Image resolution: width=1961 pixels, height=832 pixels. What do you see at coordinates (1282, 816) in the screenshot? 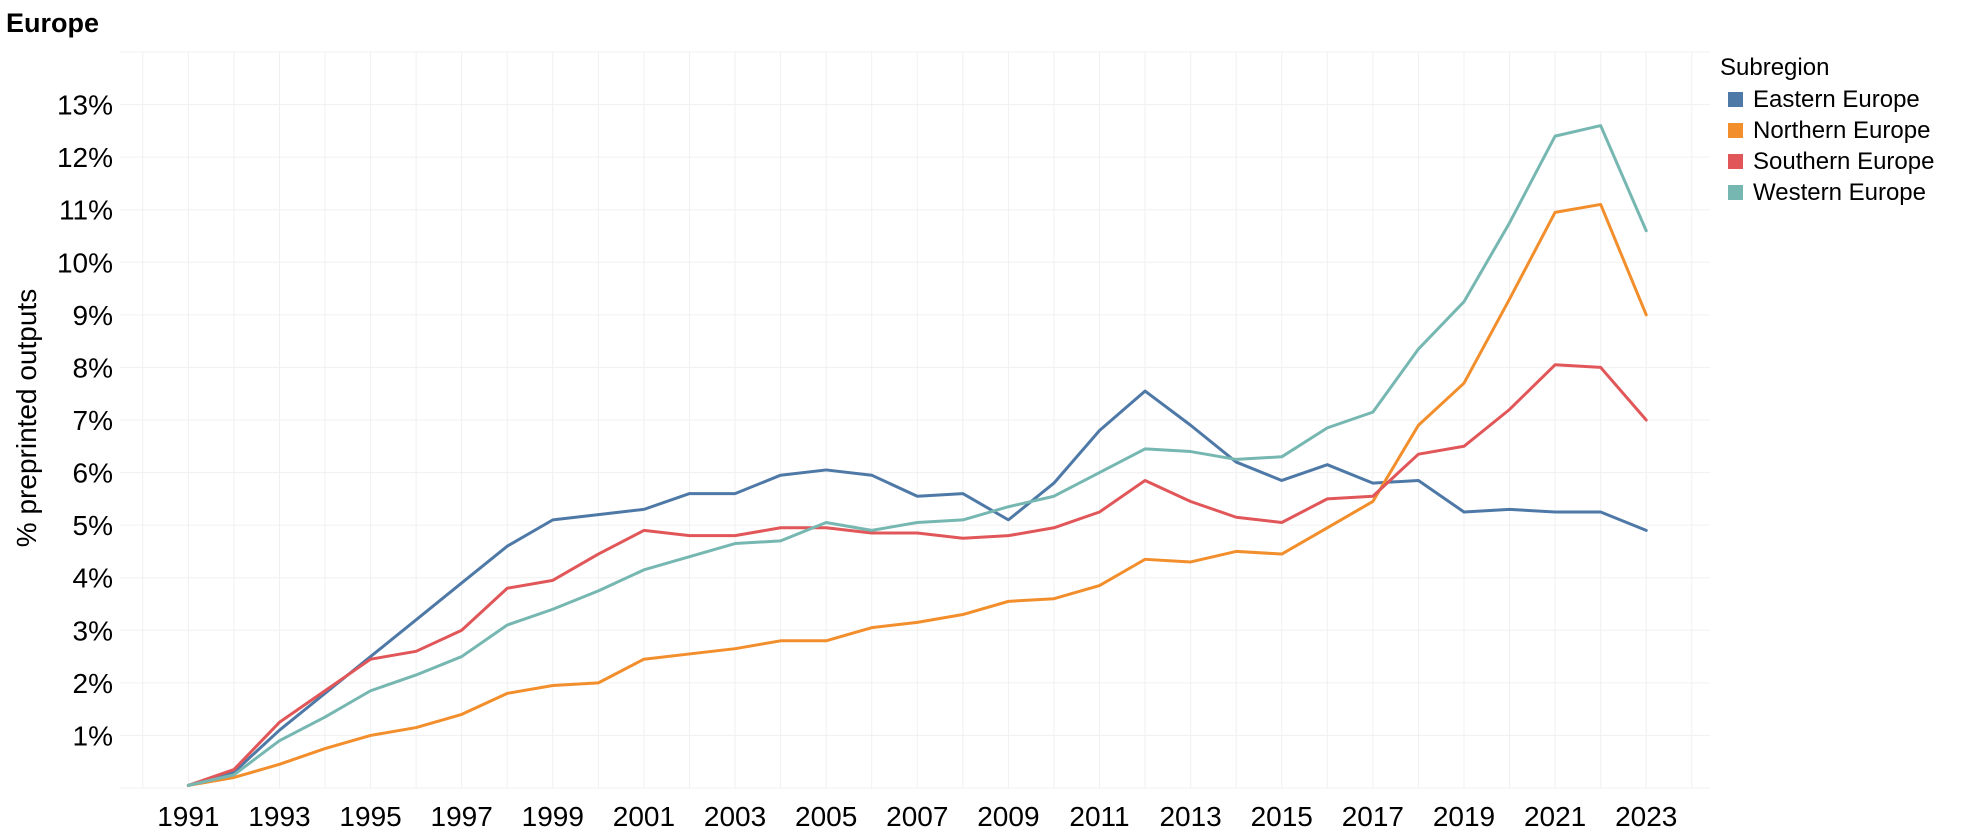
I see `x-tick-label: 2015` at bounding box center [1282, 816].